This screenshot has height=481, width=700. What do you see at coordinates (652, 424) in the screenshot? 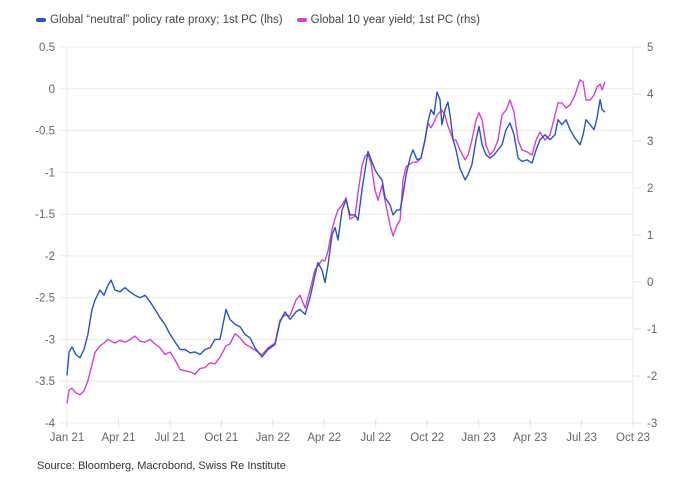
I see `y-right-tick-label: -3` at bounding box center [652, 424].